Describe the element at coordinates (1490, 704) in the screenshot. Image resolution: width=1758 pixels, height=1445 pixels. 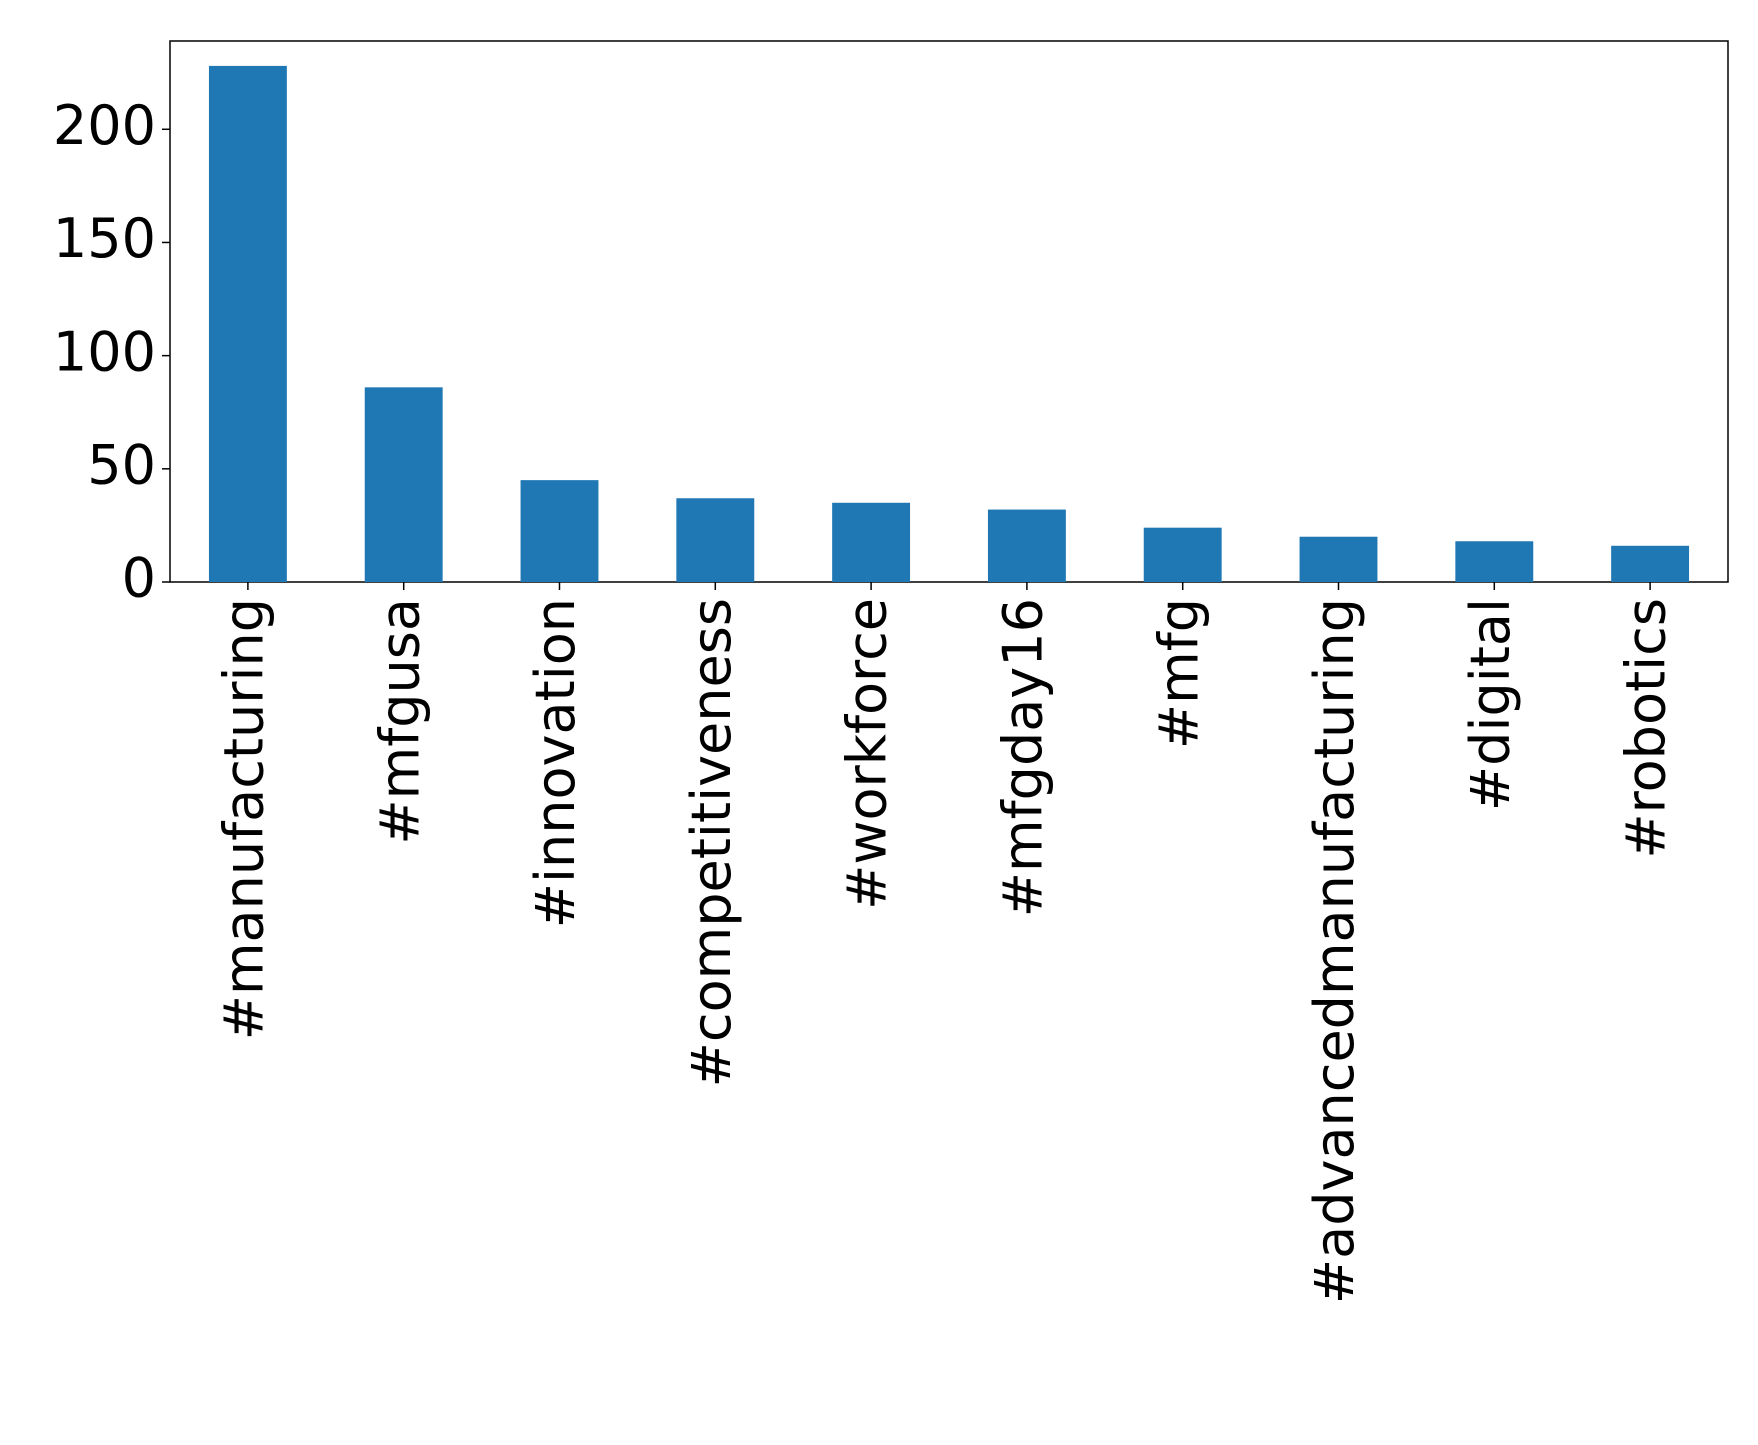
I see `x-tick-label: #digital` at that location.